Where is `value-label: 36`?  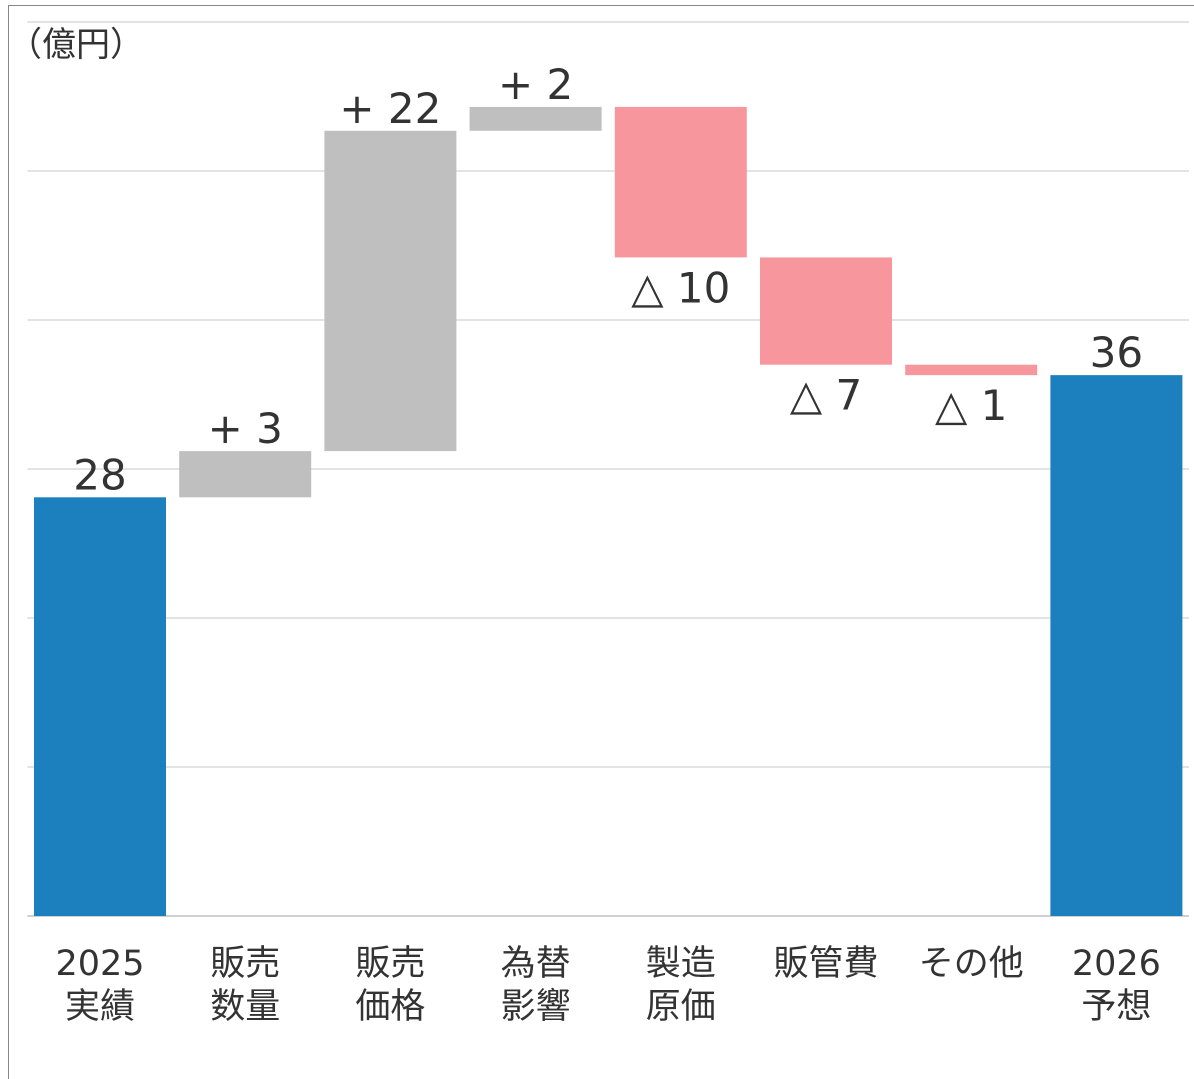 value-label: 36 is located at coordinates (1116, 352).